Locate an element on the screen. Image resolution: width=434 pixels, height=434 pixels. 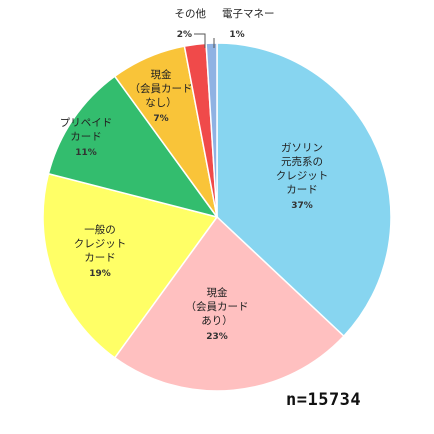
slice-pct-7: 1% is located at coordinates (236, 35).